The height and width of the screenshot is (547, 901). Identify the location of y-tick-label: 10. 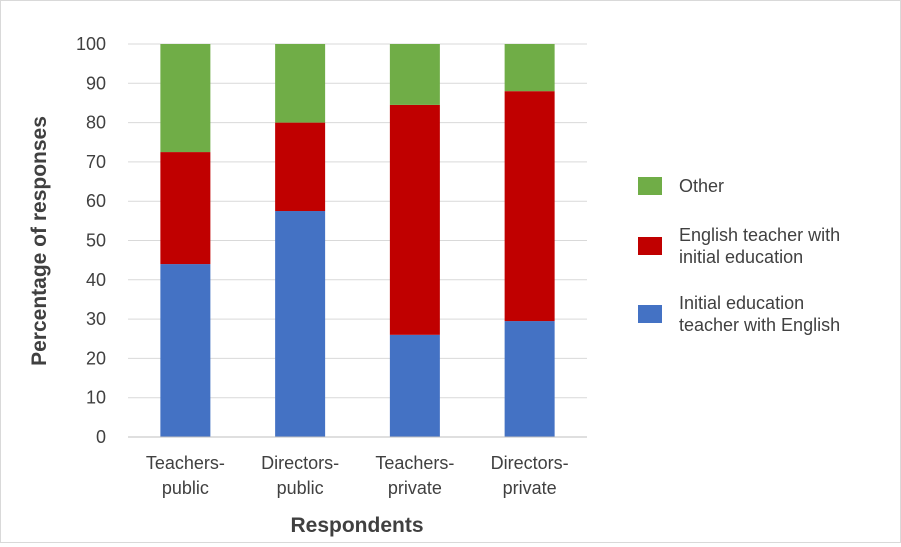
(96, 398).